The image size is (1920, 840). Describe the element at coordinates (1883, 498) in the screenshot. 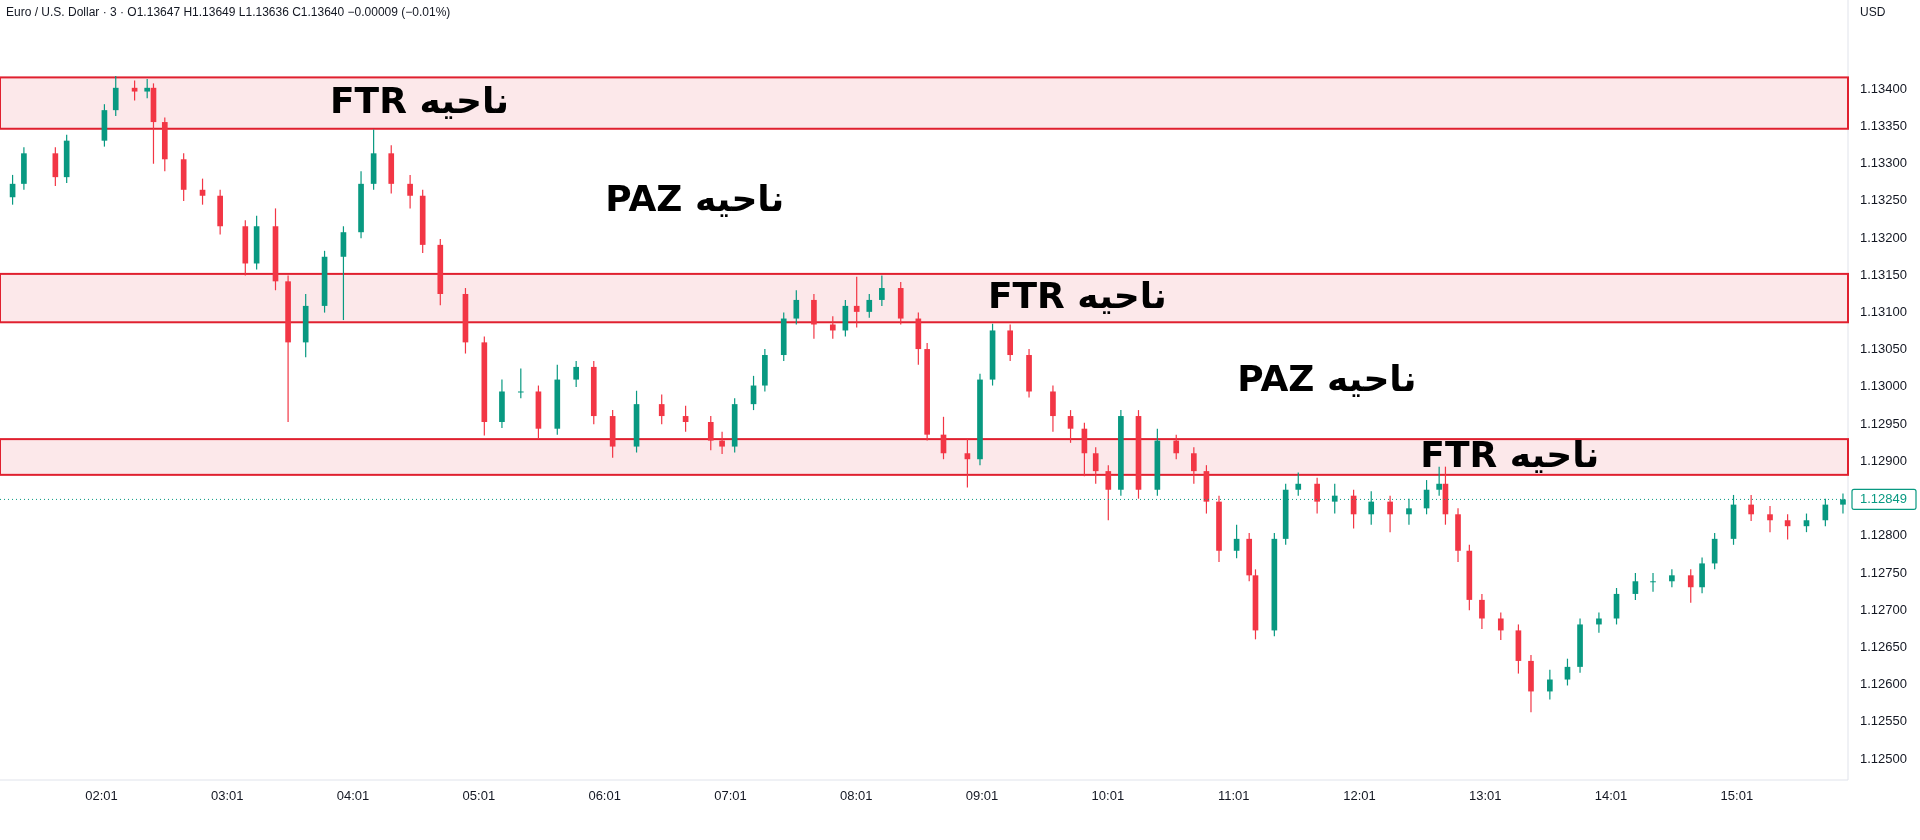

I see `ref-line-label: 1.12849` at that location.